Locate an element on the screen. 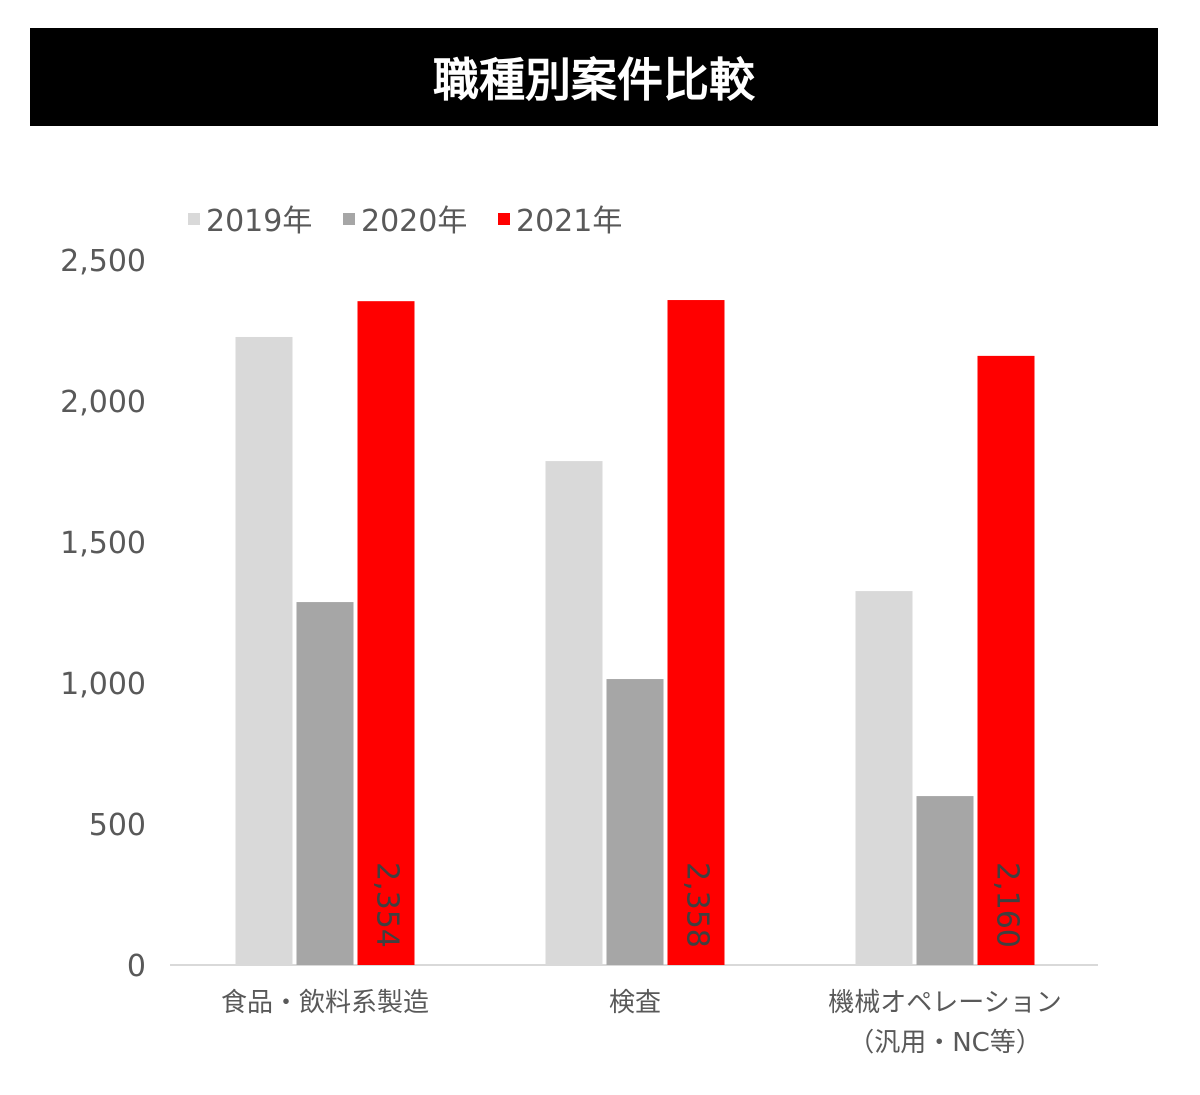  data-label: 2,160 is located at coordinates (1007, 905).